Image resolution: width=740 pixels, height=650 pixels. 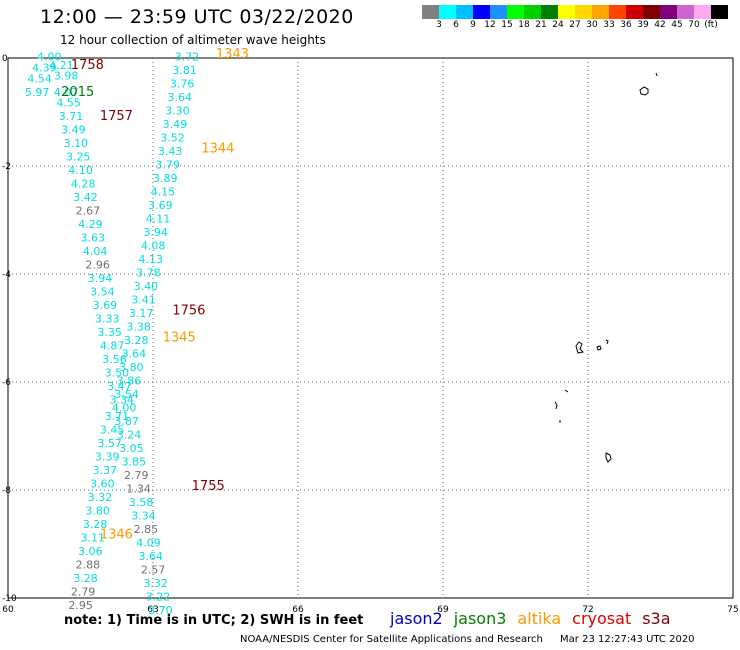 What do you see at coordinates (80, 170) in the screenshot?
I see `wave-height-value: 4.10` at bounding box center [80, 170].